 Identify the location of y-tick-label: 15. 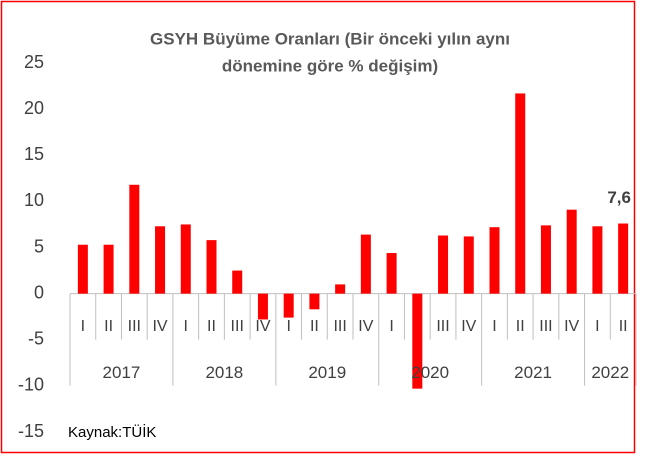
(34, 154).